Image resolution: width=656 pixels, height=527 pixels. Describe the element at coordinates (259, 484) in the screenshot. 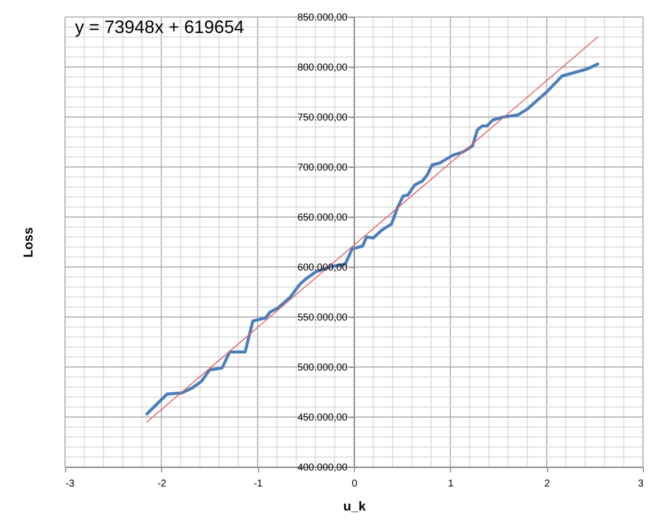

I see `x-tick-label: -1` at that location.